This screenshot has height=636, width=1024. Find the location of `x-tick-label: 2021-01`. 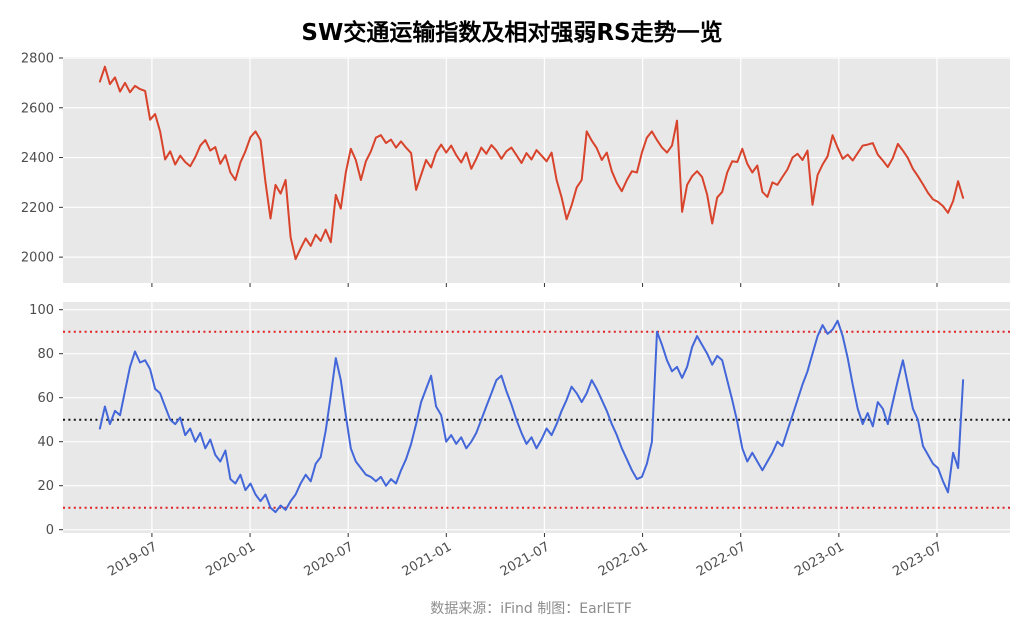

x-tick-label: 2021-01 is located at coordinates (427, 559).